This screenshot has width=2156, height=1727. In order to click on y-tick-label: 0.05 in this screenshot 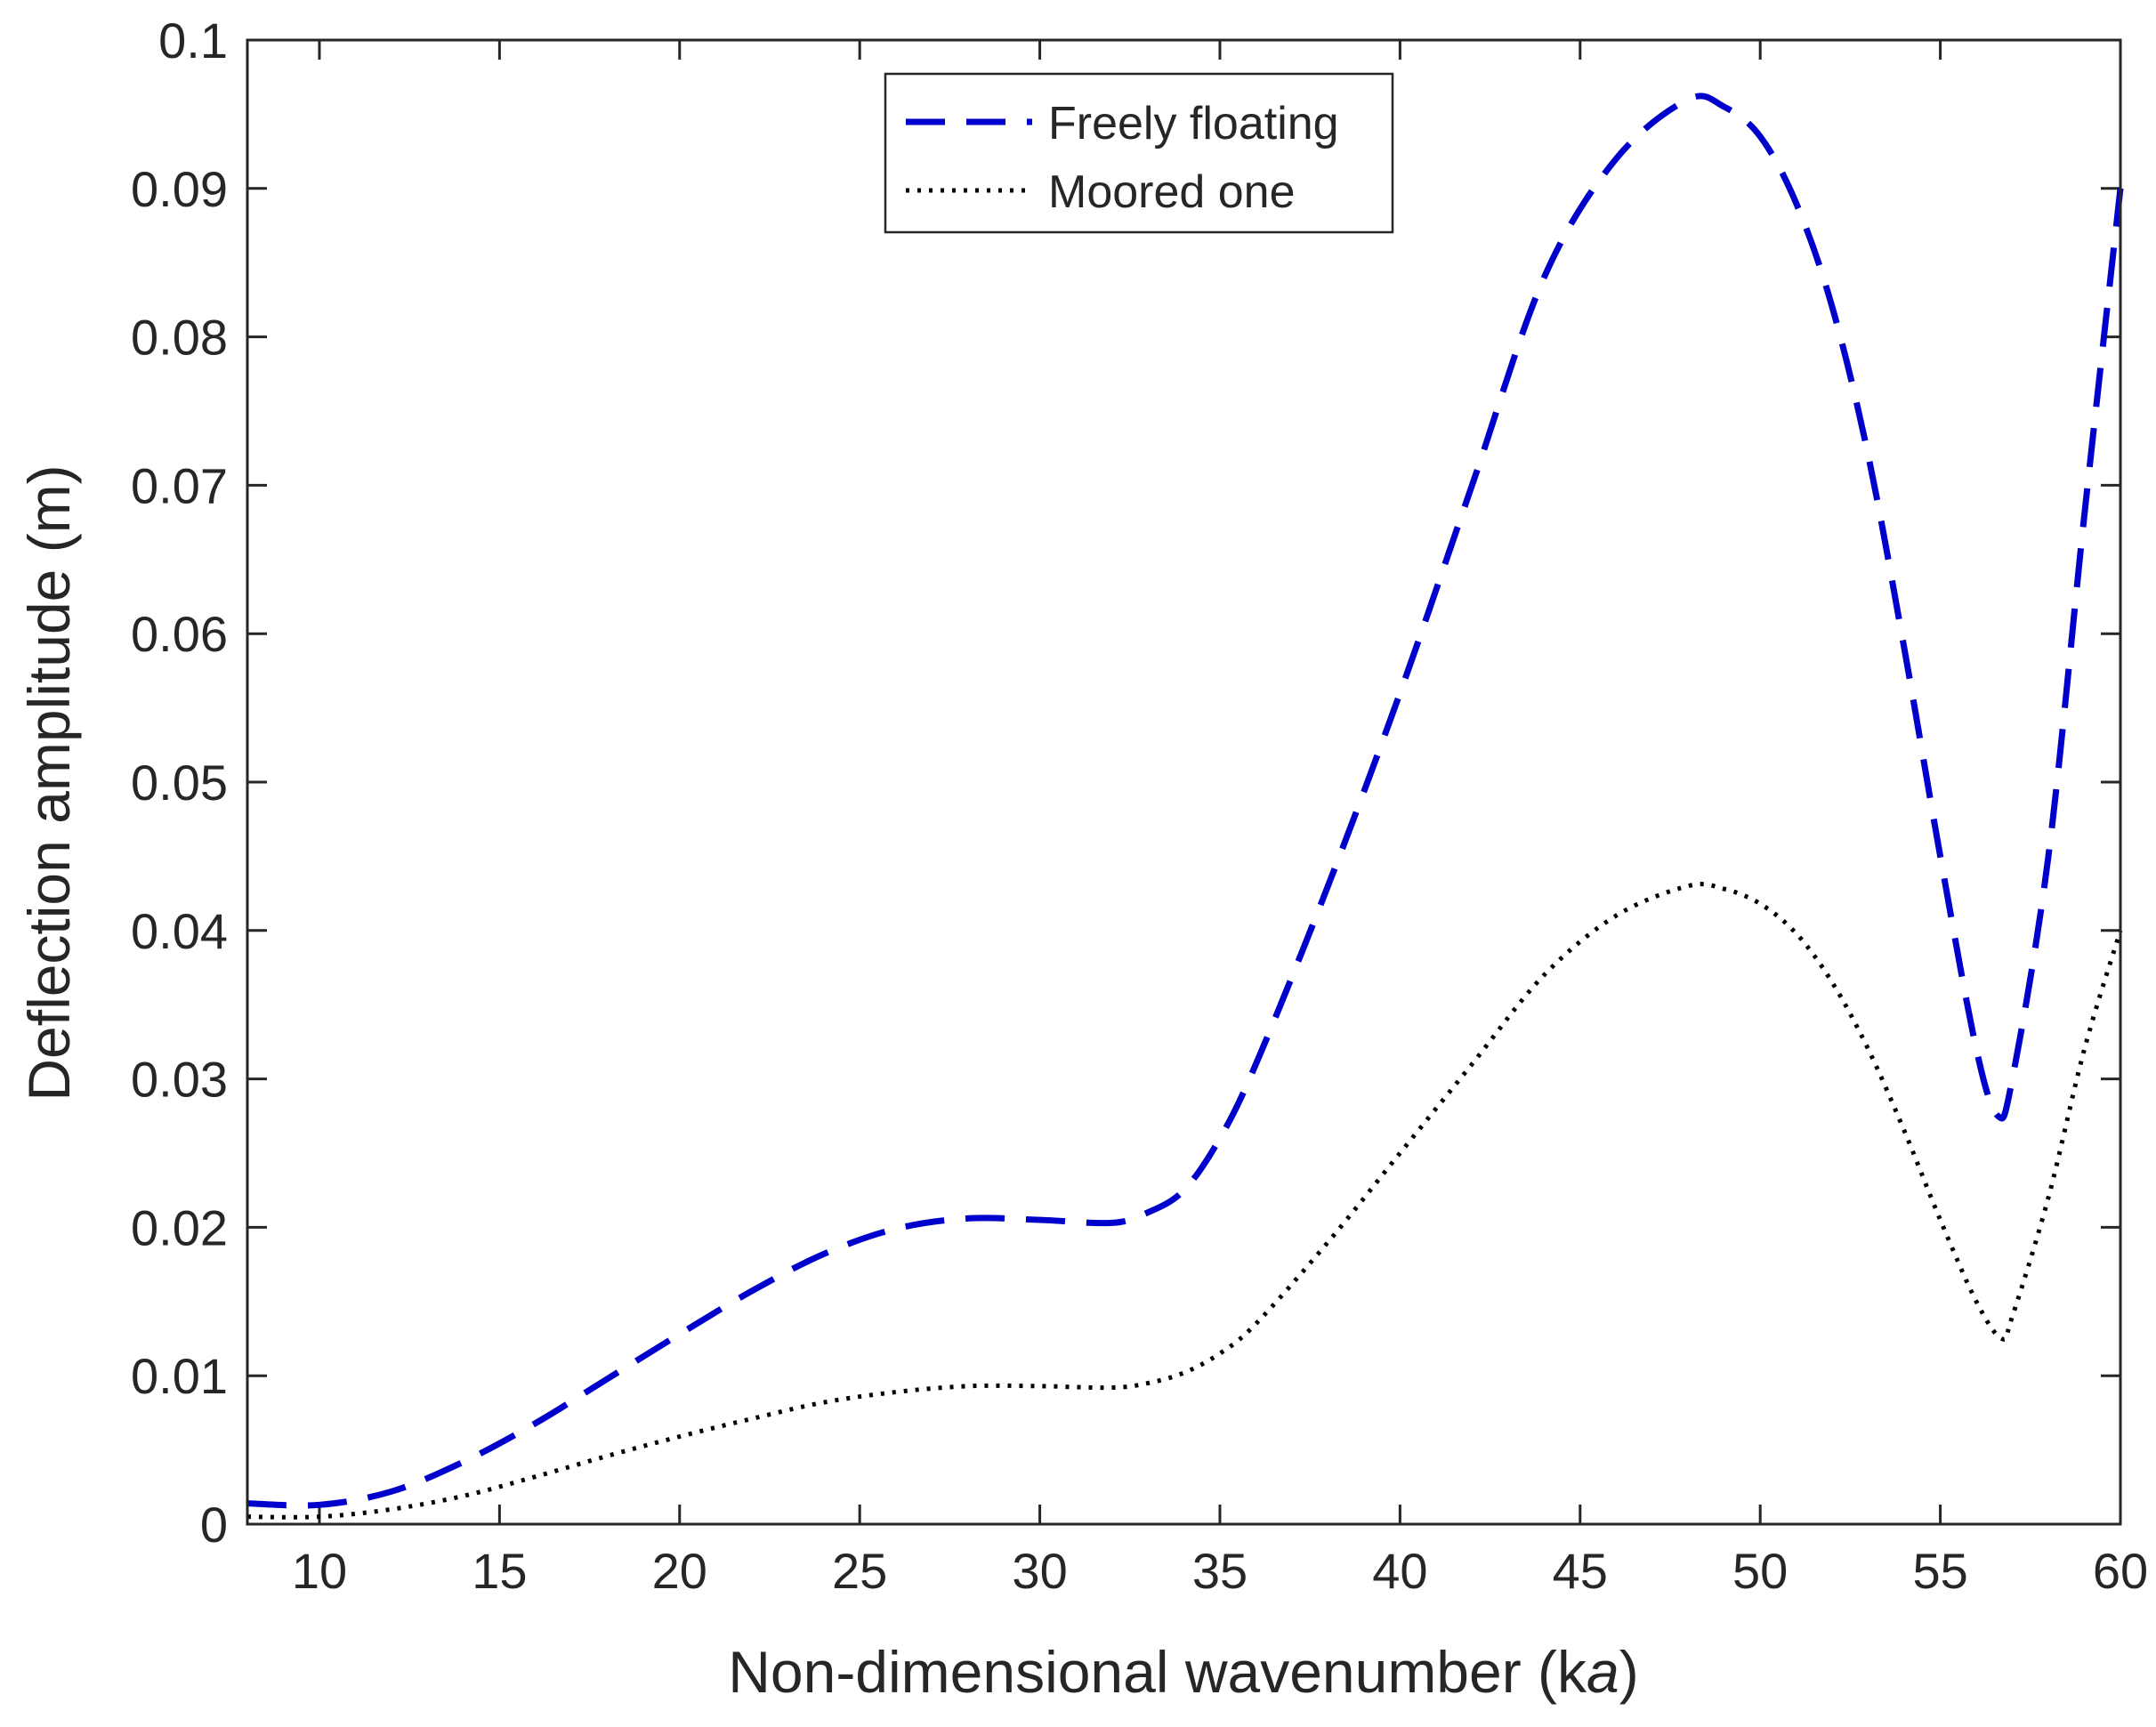, I will do `click(180, 783)`.